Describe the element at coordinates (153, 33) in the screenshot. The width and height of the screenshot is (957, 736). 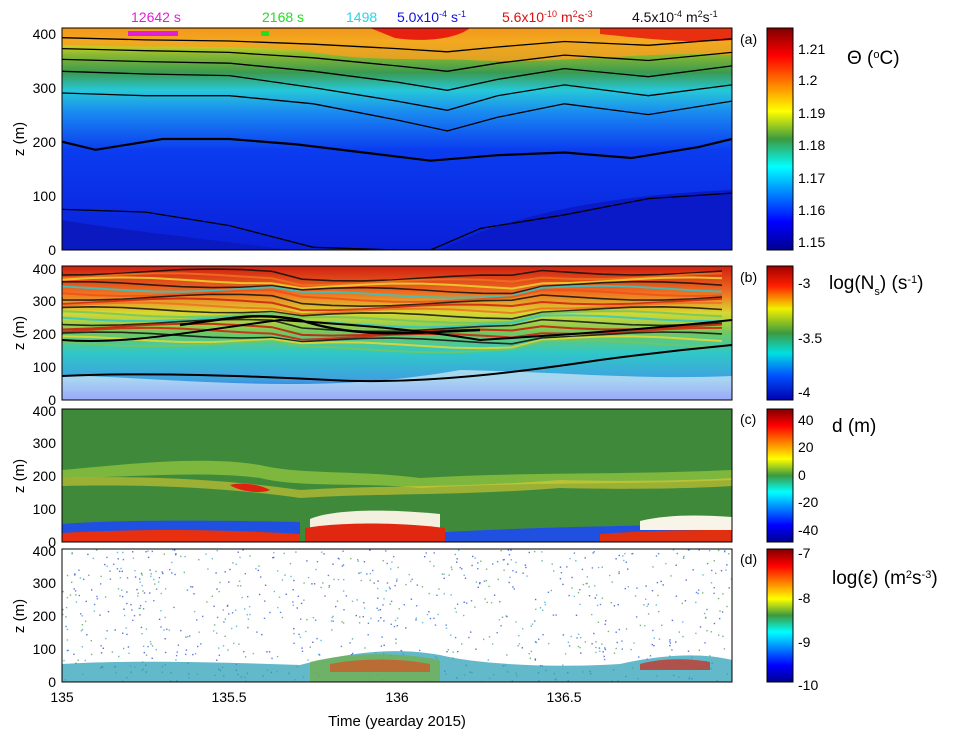
I see `duration-bar-magenta` at that location.